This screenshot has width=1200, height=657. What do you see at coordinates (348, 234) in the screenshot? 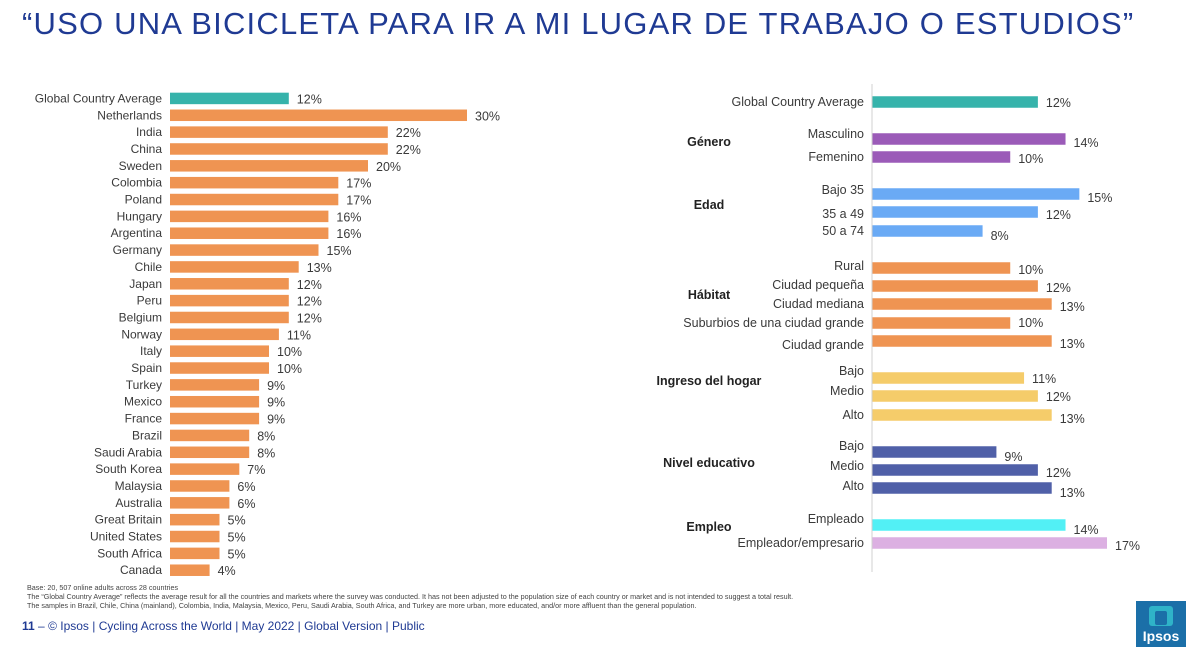
I see `value-label: 16%` at bounding box center [348, 234].